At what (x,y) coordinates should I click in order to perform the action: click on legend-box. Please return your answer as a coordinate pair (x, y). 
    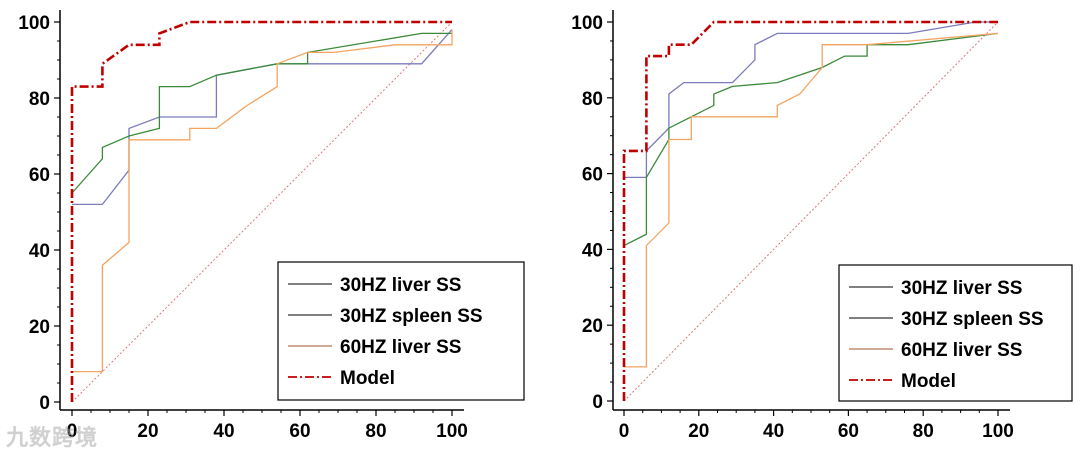
    Looking at the image, I should click on (955, 333).